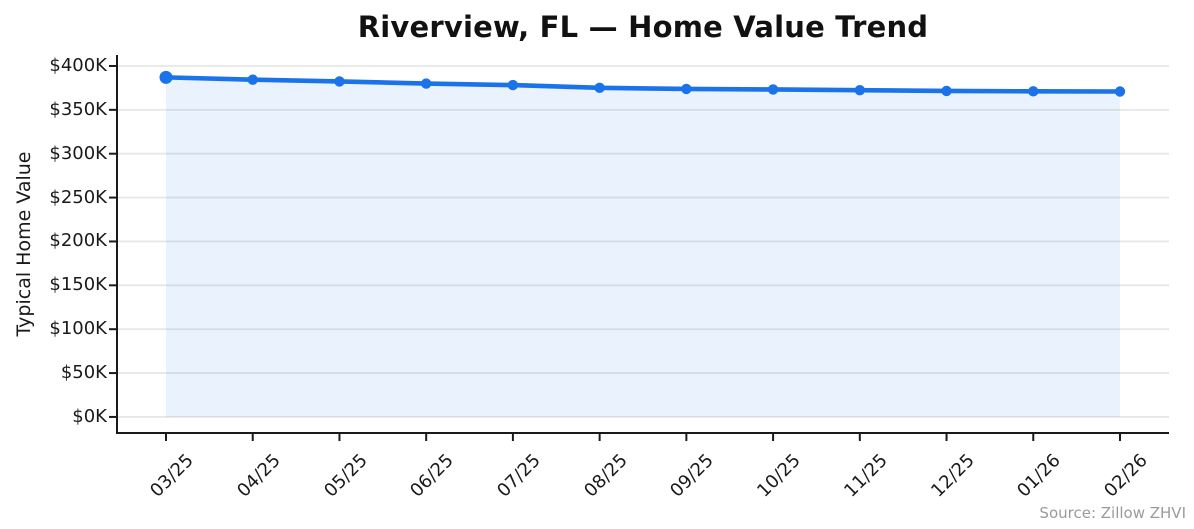 This screenshot has height=529, width=1194. I want to click on y-tick-label: $100K, so click(78, 329).